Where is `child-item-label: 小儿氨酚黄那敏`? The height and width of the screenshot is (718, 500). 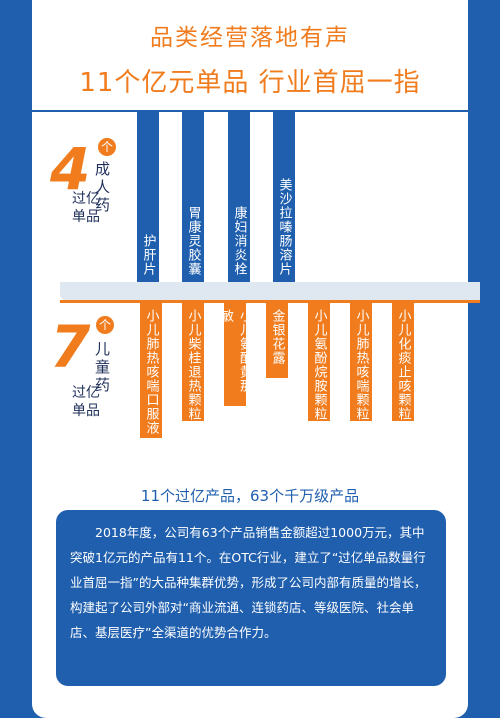
child-item-label: 小儿氨酚黄那敏 is located at coordinates (235, 351).